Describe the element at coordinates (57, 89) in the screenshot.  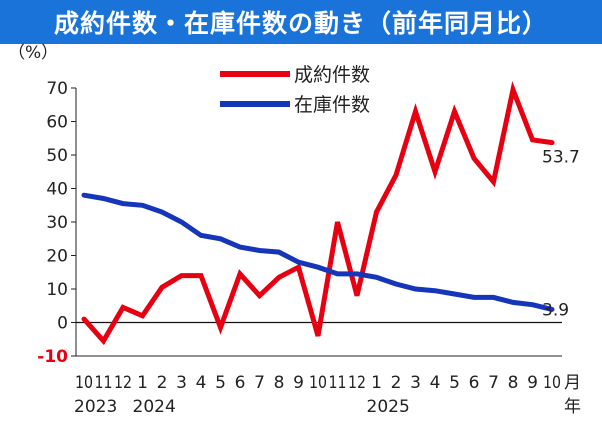
I see `y-tick-label: 70` at that location.